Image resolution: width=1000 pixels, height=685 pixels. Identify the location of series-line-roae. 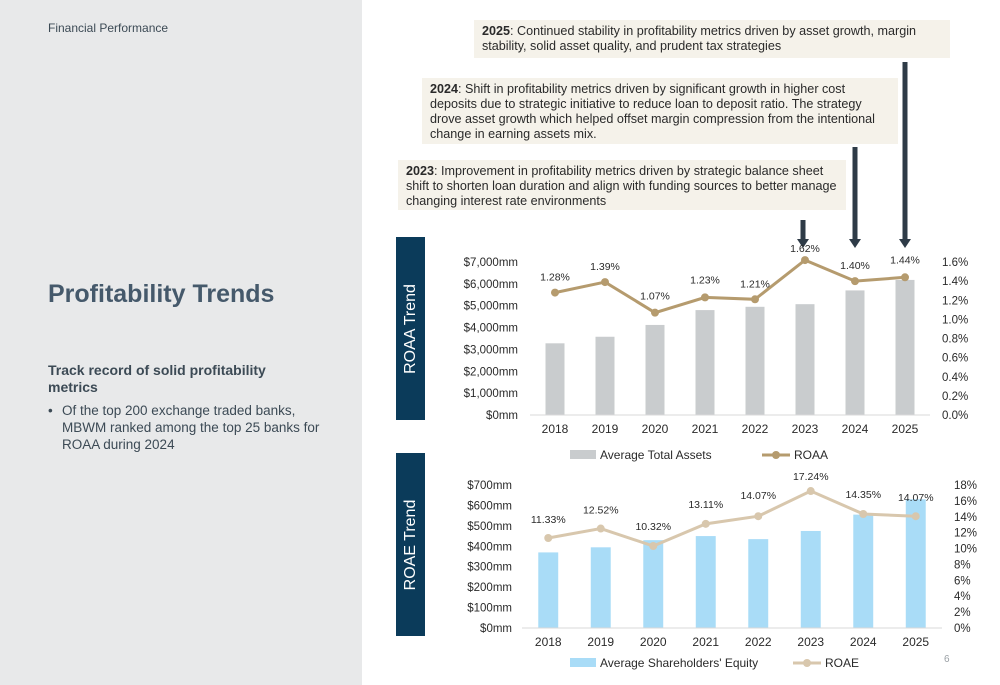
(731, 518).